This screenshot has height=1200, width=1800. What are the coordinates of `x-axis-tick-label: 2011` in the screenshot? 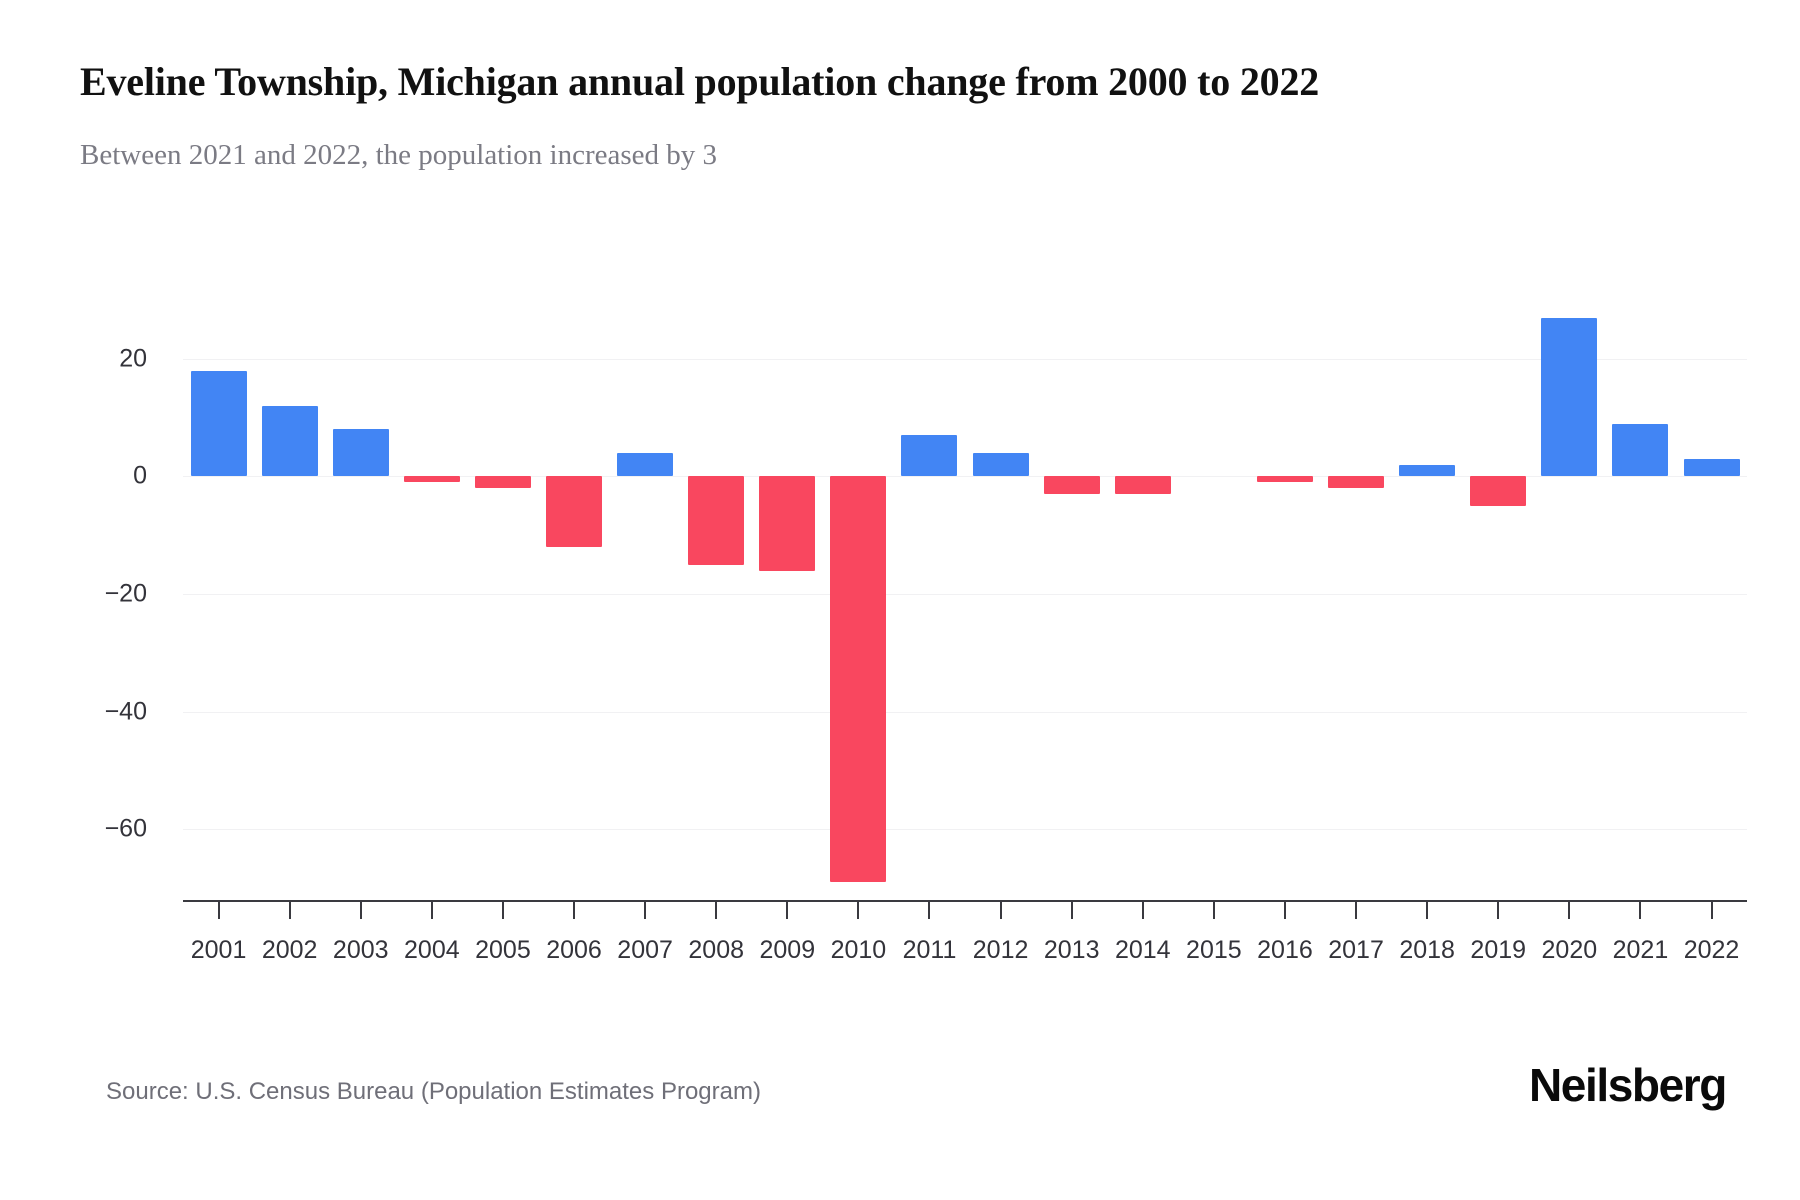 It's located at (929, 950).